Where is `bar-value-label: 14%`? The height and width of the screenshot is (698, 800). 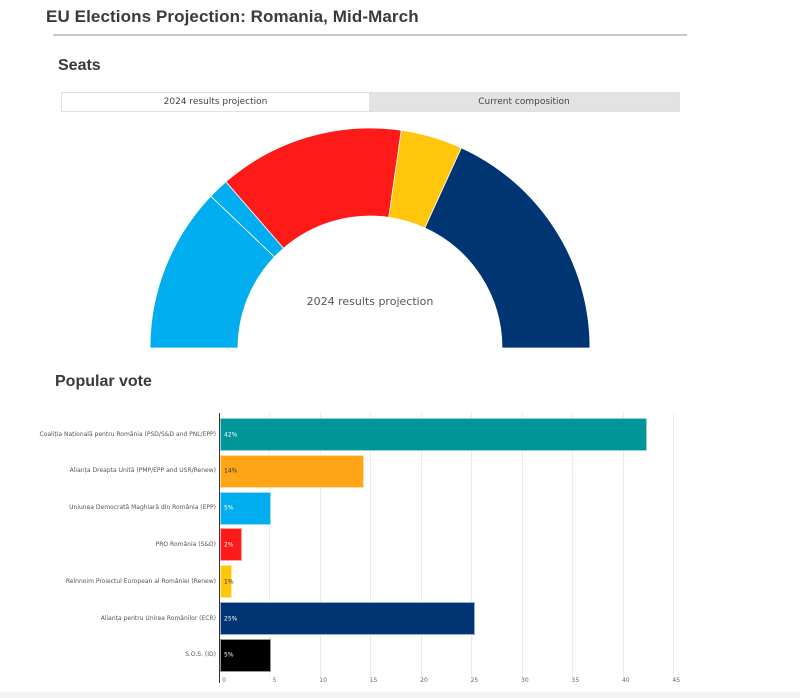
bar-value-label: 14% is located at coordinates (231, 471).